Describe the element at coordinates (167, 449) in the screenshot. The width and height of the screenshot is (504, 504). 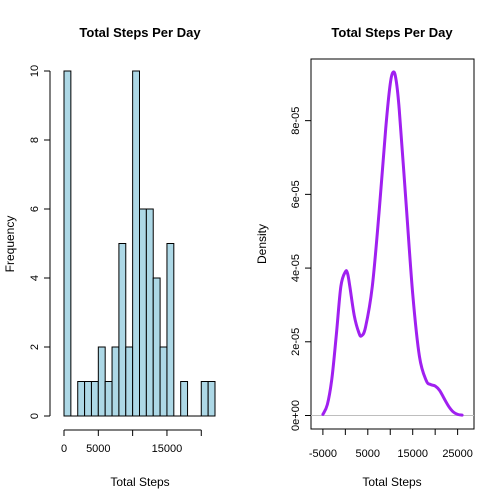
I see `histogram-x-tick-label: 15000` at that location.